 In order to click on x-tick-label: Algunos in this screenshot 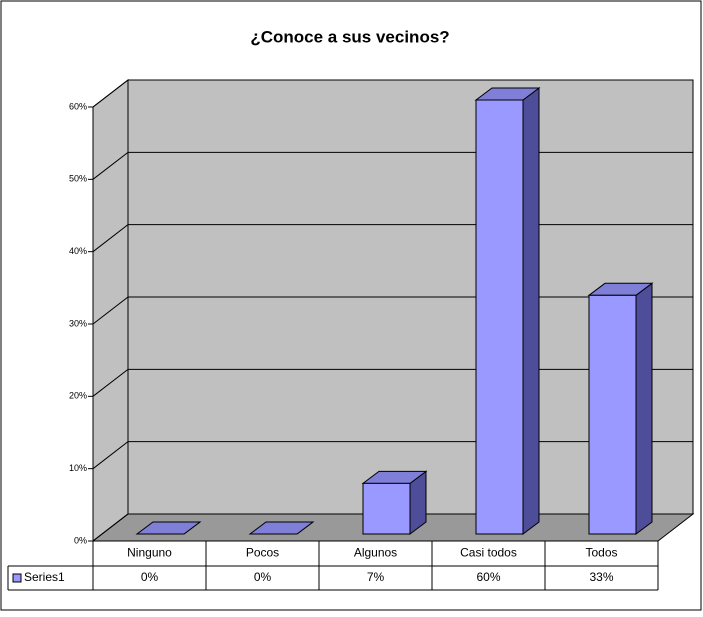, I will do `click(375, 553)`.